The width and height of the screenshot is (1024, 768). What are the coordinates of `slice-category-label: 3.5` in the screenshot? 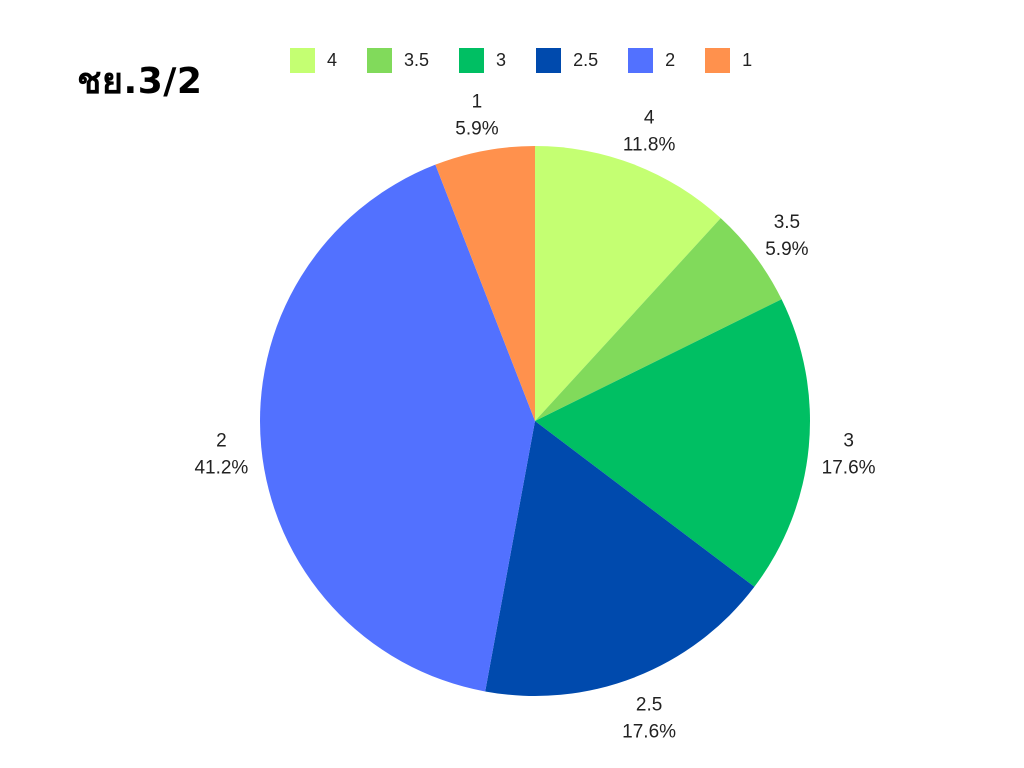 It's located at (787, 222).